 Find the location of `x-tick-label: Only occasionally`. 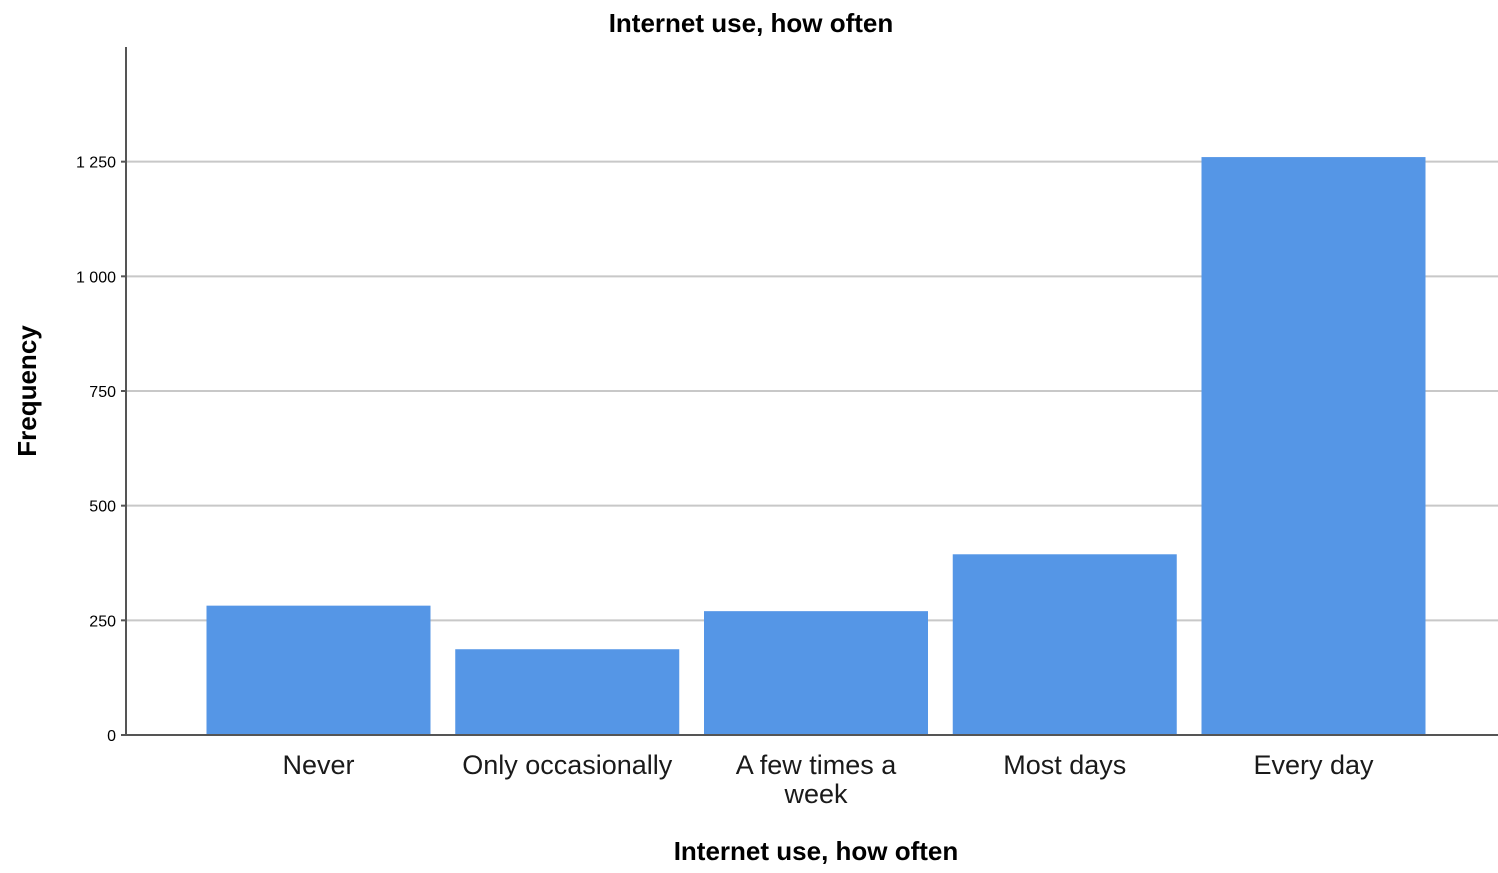

x-tick-label: Only occasionally is located at coordinates (567, 765).